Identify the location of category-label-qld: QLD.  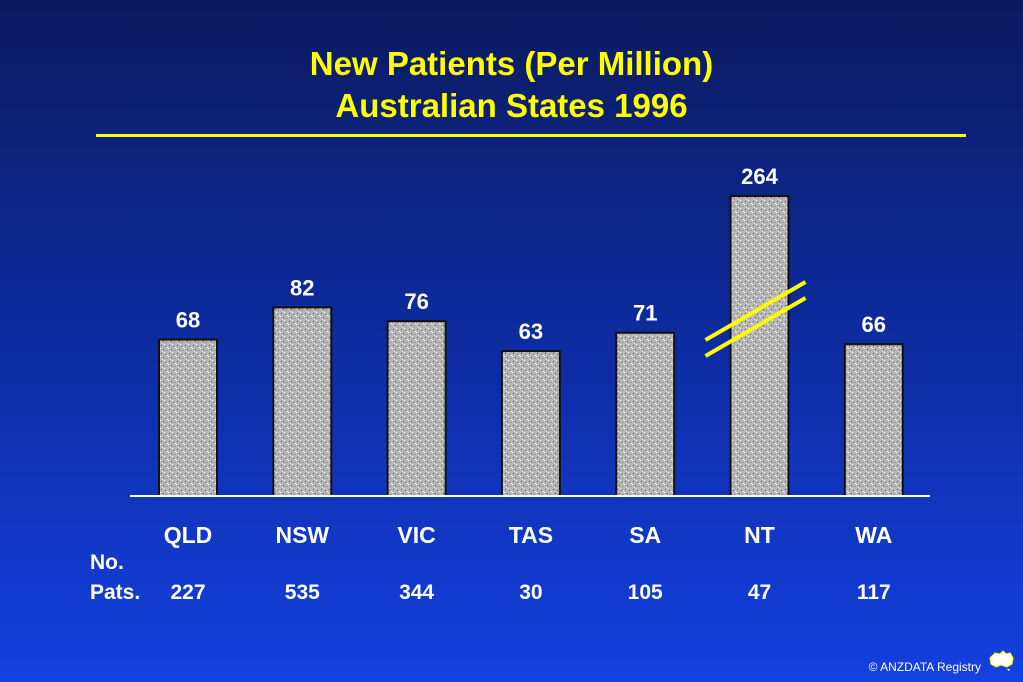
(188, 535).